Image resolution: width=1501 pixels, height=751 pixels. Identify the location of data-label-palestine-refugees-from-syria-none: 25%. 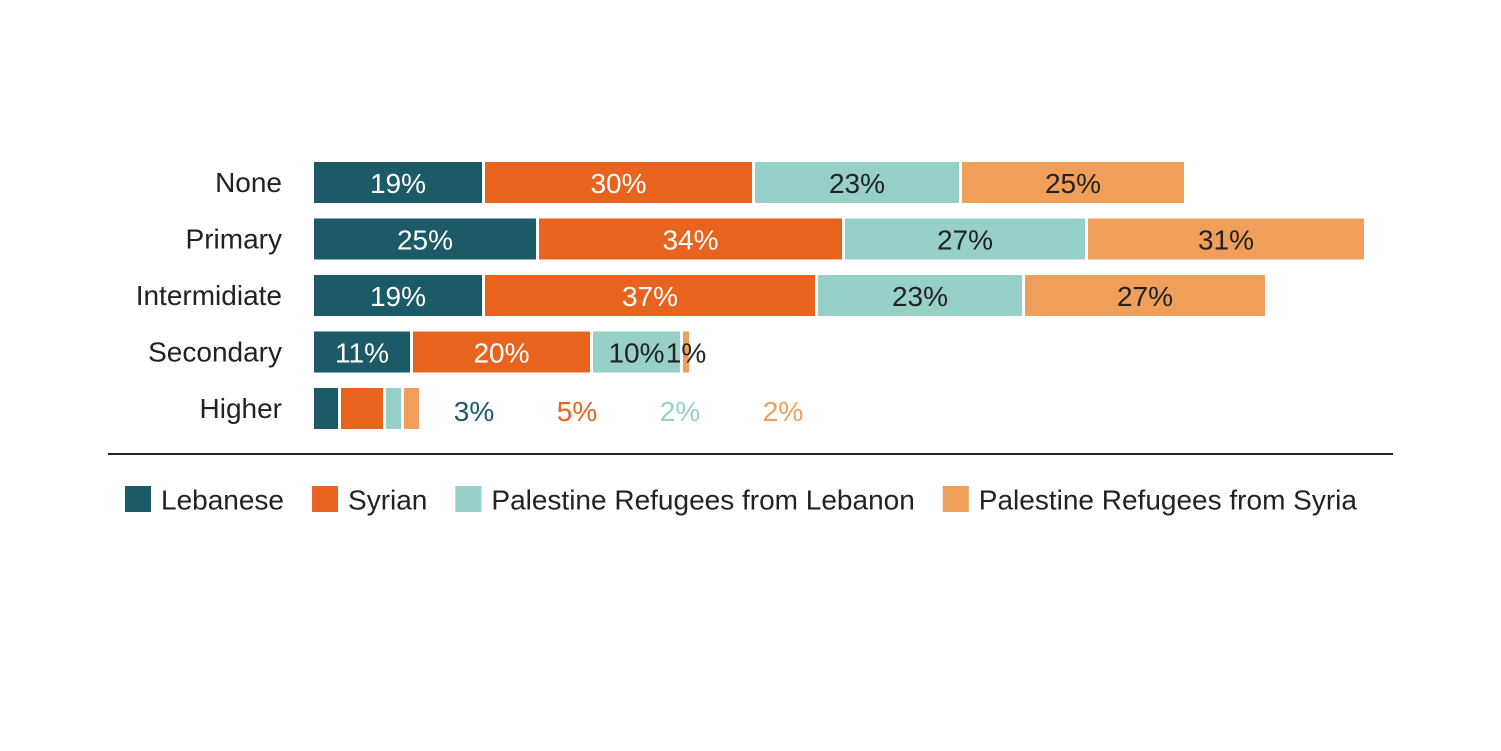
(1073, 183).